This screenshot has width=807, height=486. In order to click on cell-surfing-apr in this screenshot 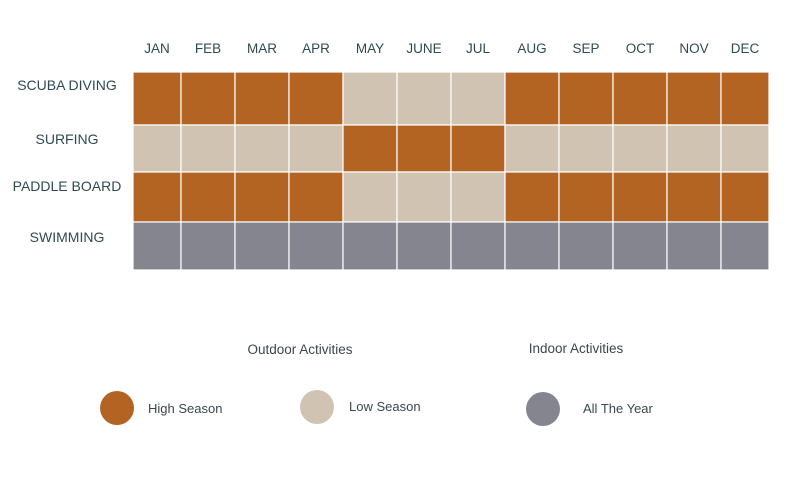, I will do `click(316, 148)`.